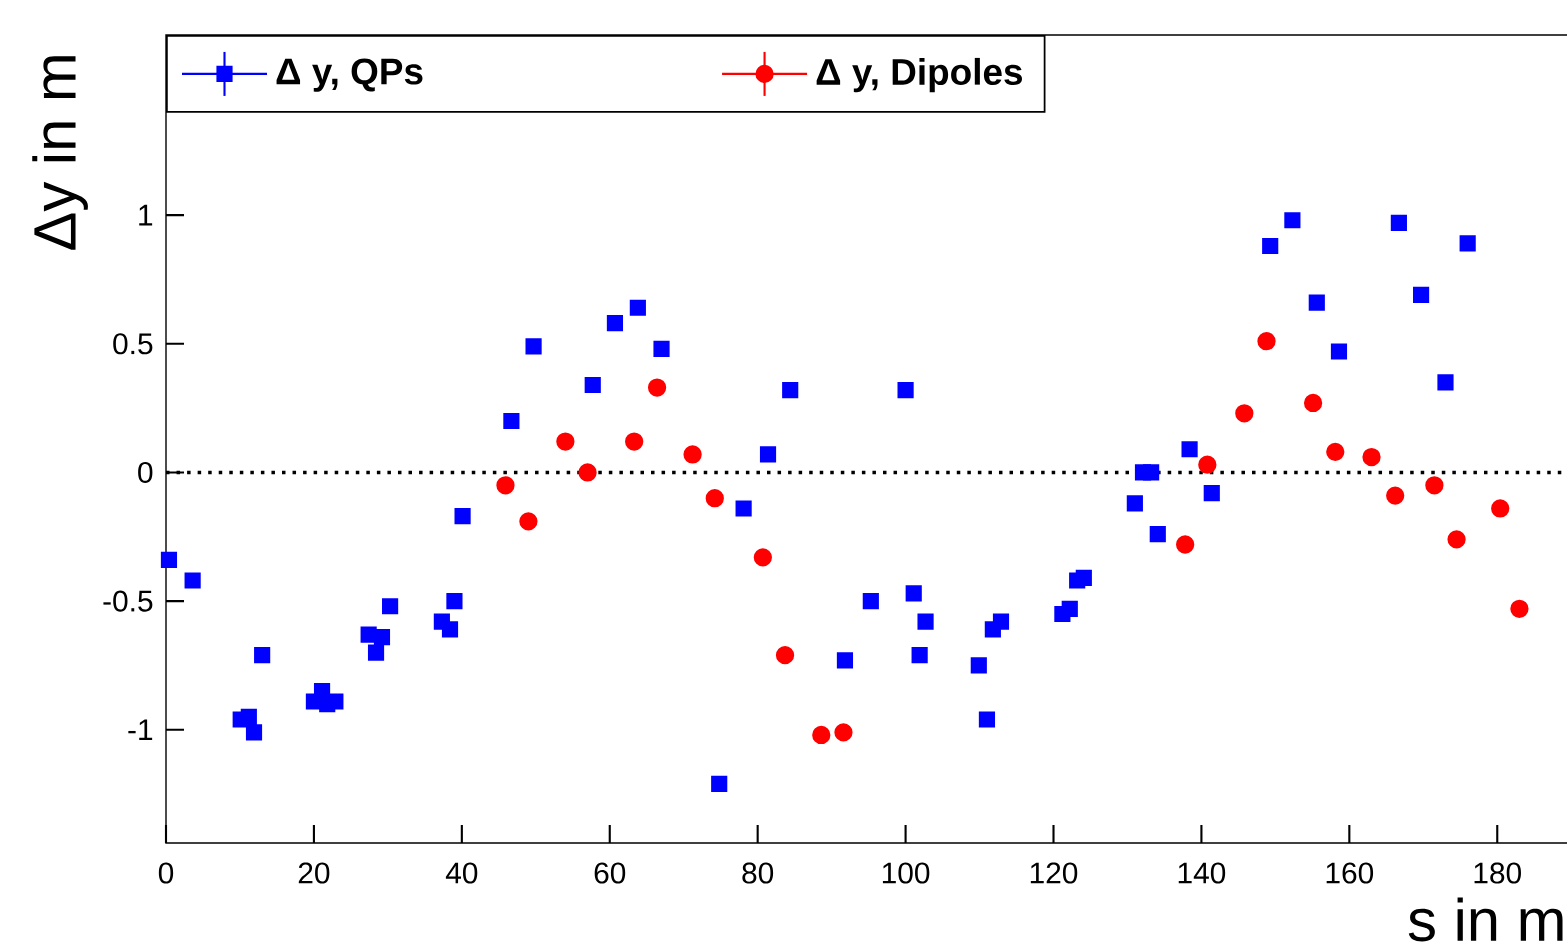  What do you see at coordinates (349, 75) in the screenshot?
I see `legend-label: Δ y, QPs` at bounding box center [349, 75].